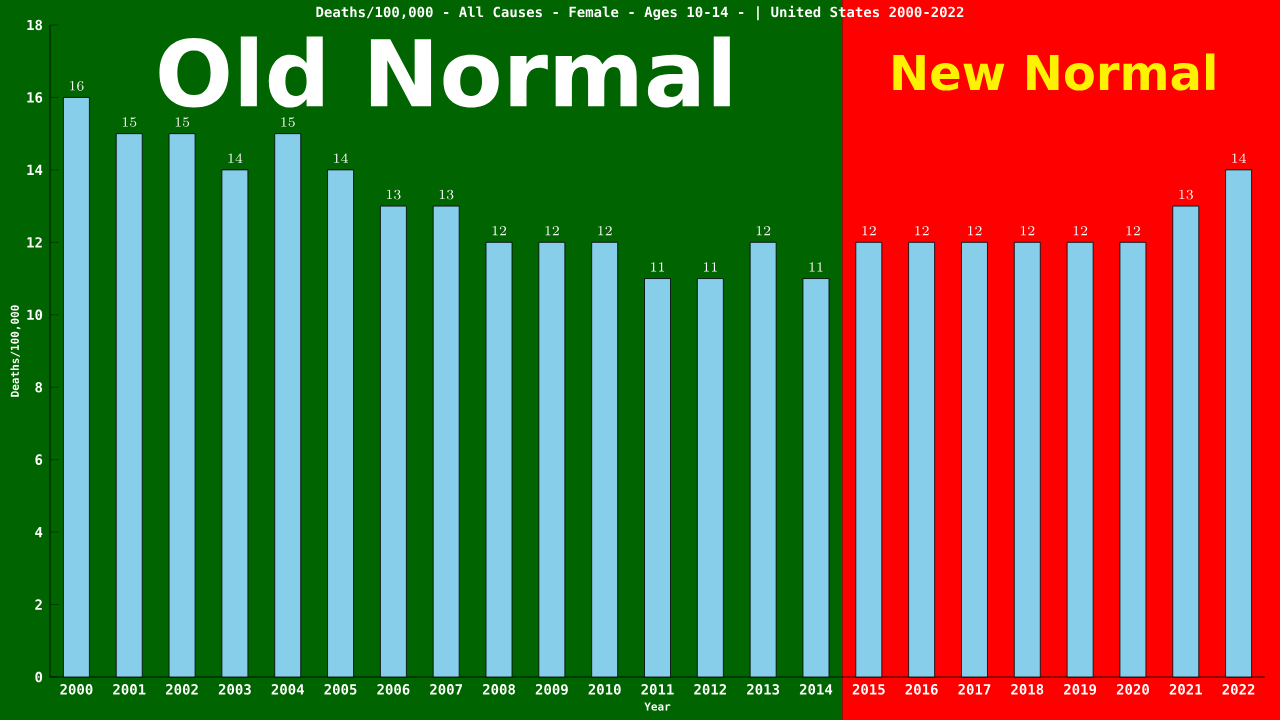  What do you see at coordinates (39, 532) in the screenshot?
I see `y-tick-label: 4` at bounding box center [39, 532].